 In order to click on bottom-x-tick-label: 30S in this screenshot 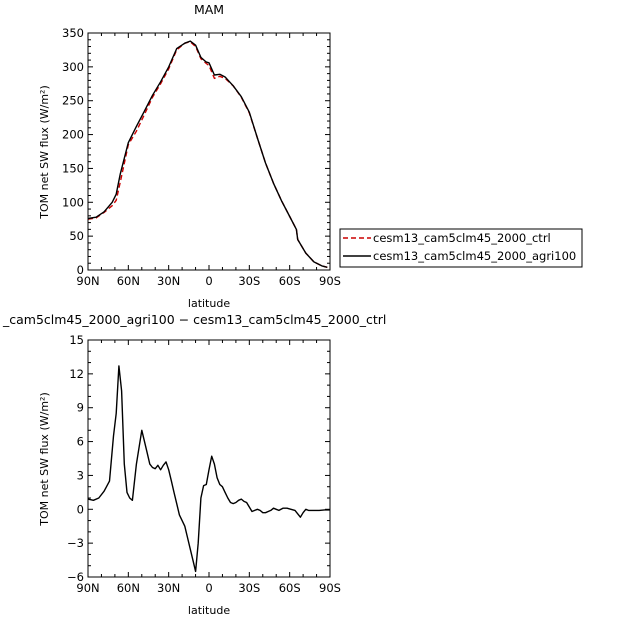, I will do `click(249, 588)`.